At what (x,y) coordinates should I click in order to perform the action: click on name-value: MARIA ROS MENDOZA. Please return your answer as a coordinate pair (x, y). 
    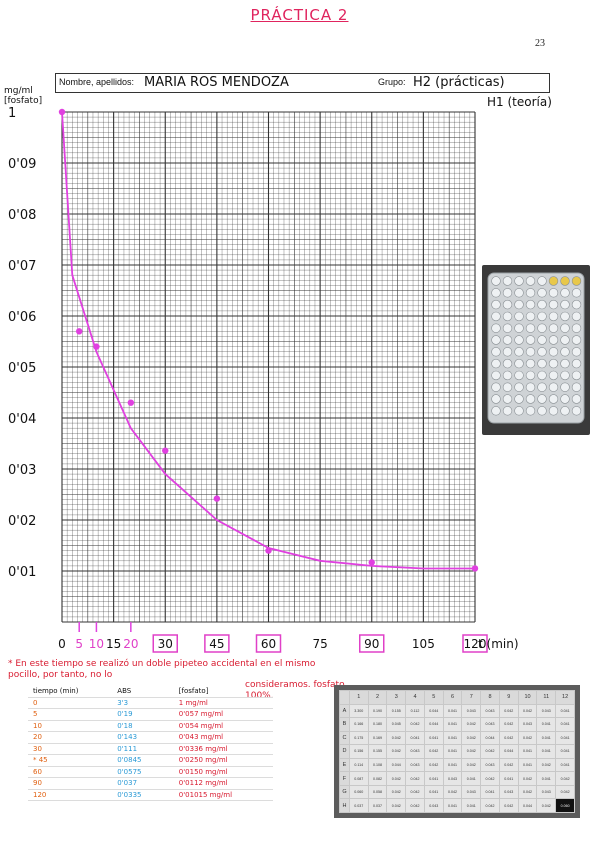
    Looking at the image, I should click on (216, 82).